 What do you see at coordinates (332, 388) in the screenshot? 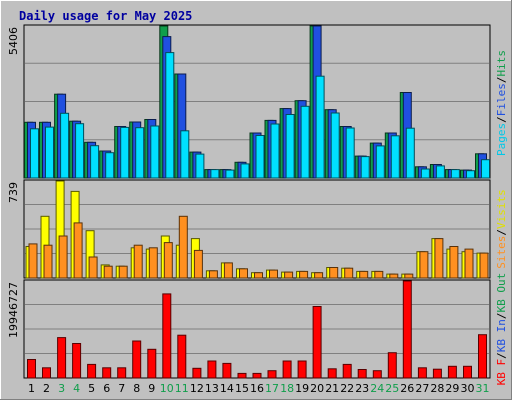
I see `day-label-21: 21` at bounding box center [332, 388].